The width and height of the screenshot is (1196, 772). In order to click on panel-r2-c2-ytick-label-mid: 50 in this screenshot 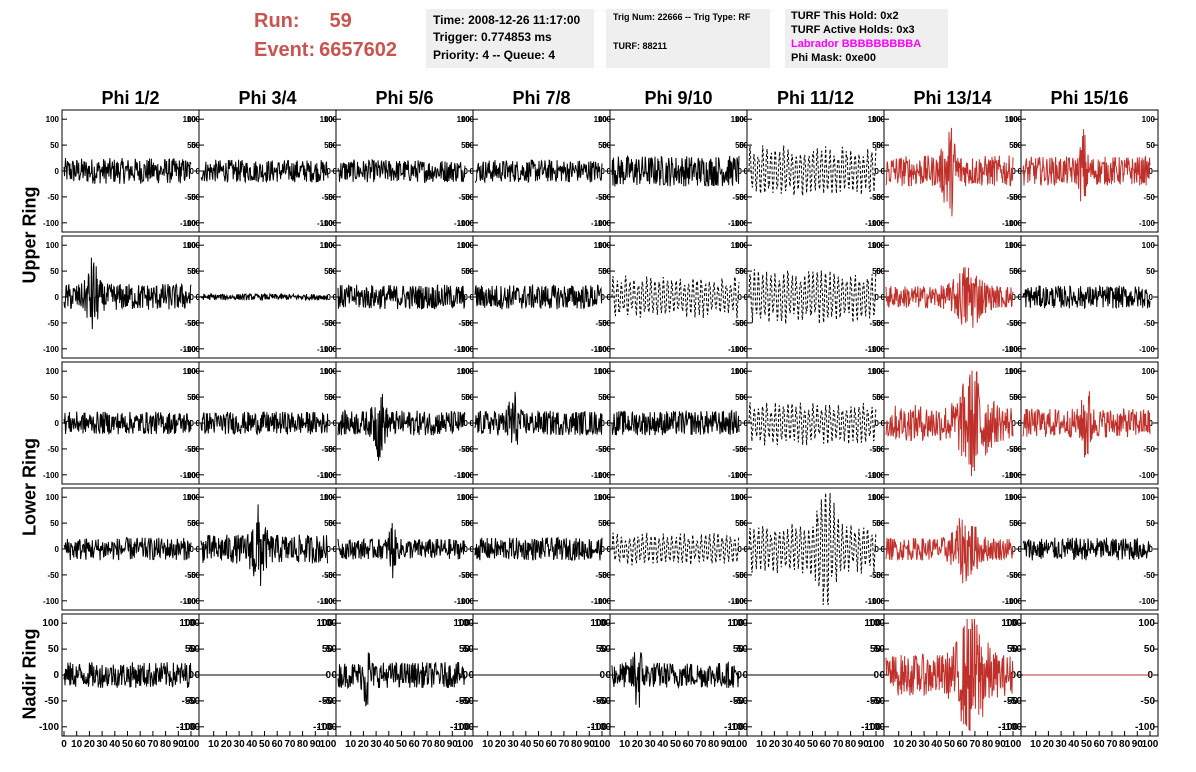, I will do `click(328, 271)`.